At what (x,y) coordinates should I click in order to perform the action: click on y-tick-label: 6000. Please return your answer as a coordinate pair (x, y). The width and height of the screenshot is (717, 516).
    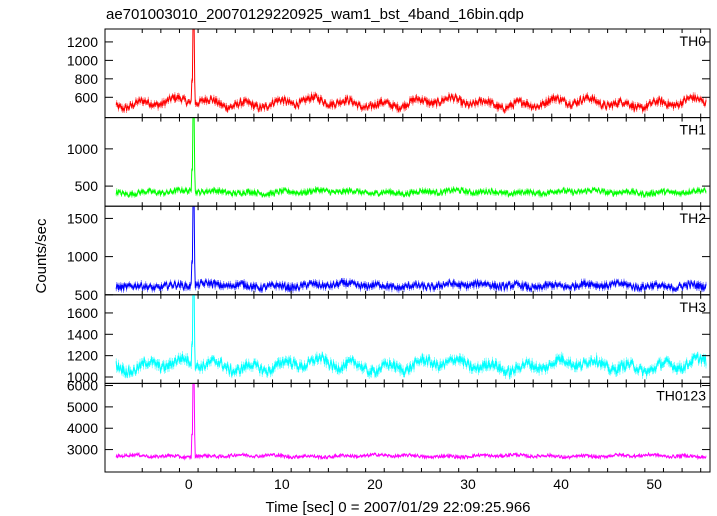
    Looking at the image, I should click on (82, 386).